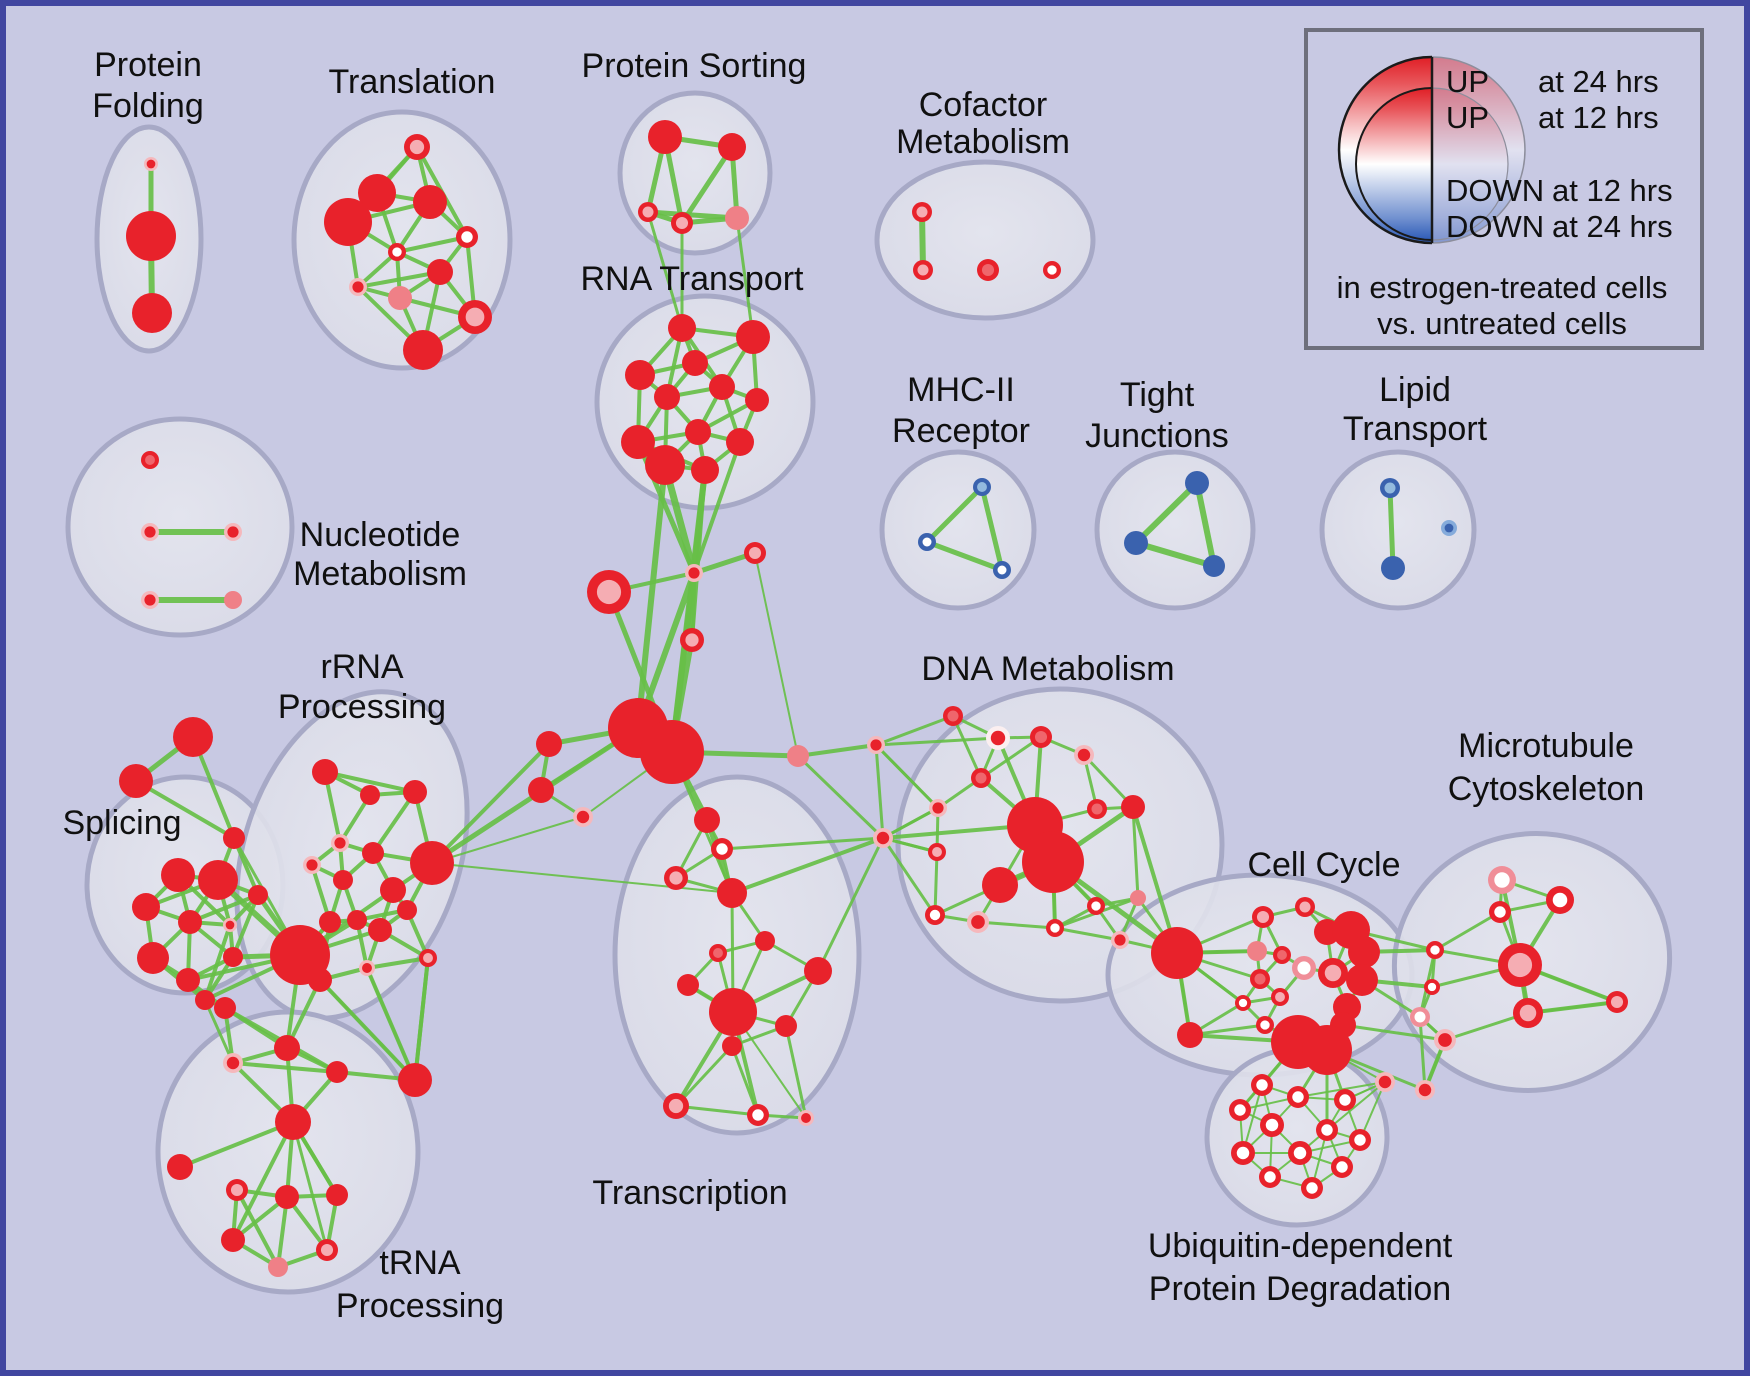 This screenshot has width=1750, height=1376. What do you see at coordinates (983, 105) in the screenshot?
I see `cluster-label-cf: Cofactor` at bounding box center [983, 105].